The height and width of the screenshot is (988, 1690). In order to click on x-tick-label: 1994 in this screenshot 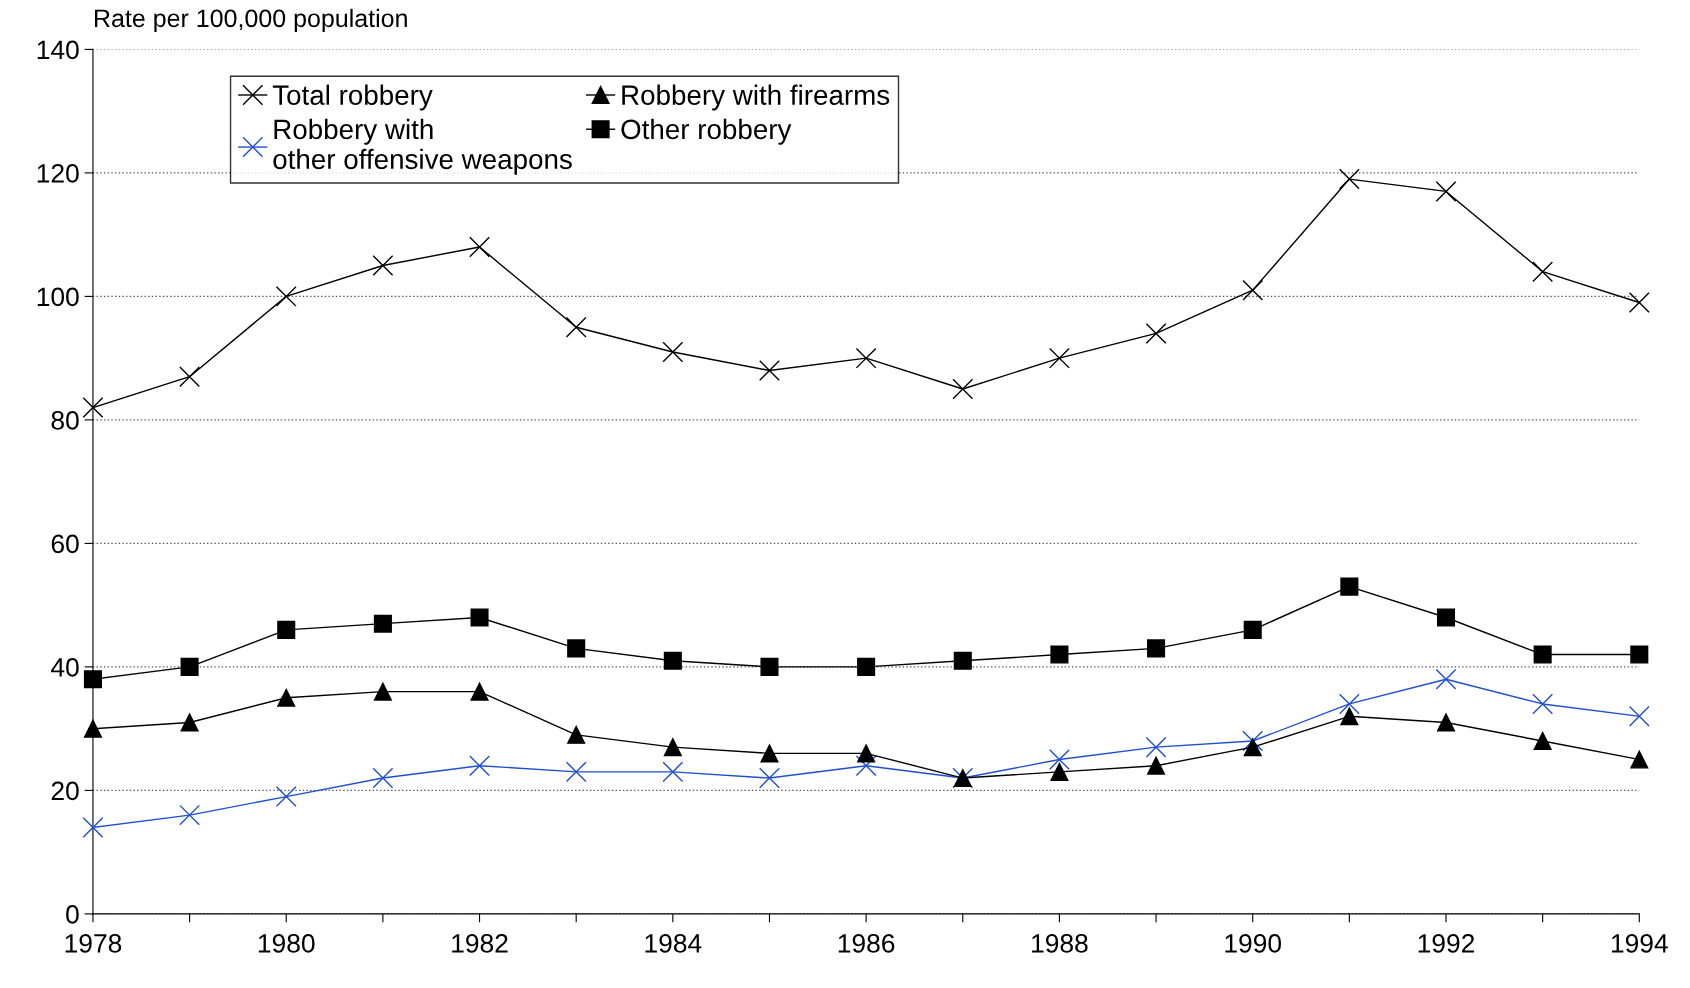, I will do `click(1639, 943)`.